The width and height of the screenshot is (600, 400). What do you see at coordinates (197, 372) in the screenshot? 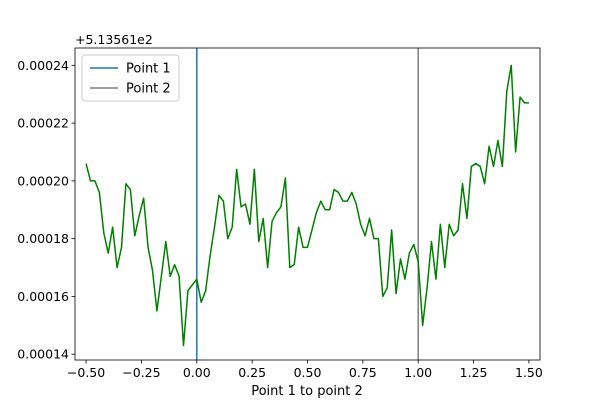
I see `x-tick-label: 0.00` at bounding box center [197, 372].